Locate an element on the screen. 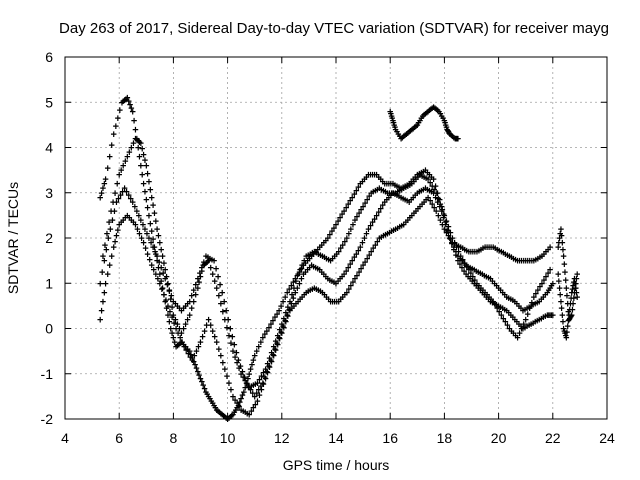 The height and width of the screenshot is (480, 640). x-tick-label: 10 is located at coordinates (228, 438).